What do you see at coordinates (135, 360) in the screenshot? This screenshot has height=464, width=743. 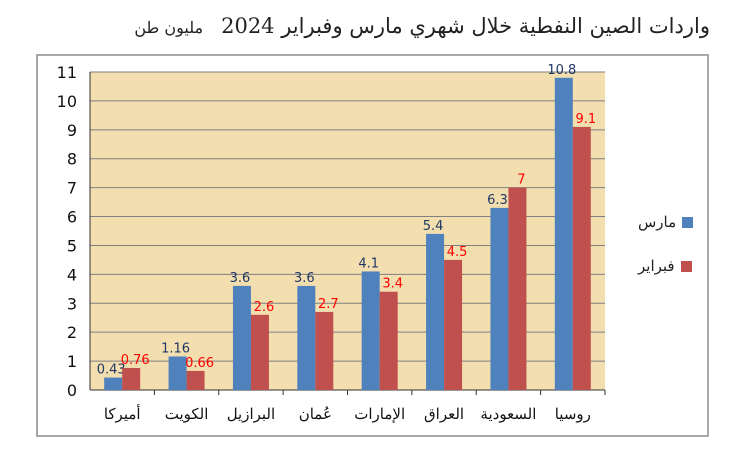 I see `data-label-feb: 0.76` at bounding box center [135, 360].